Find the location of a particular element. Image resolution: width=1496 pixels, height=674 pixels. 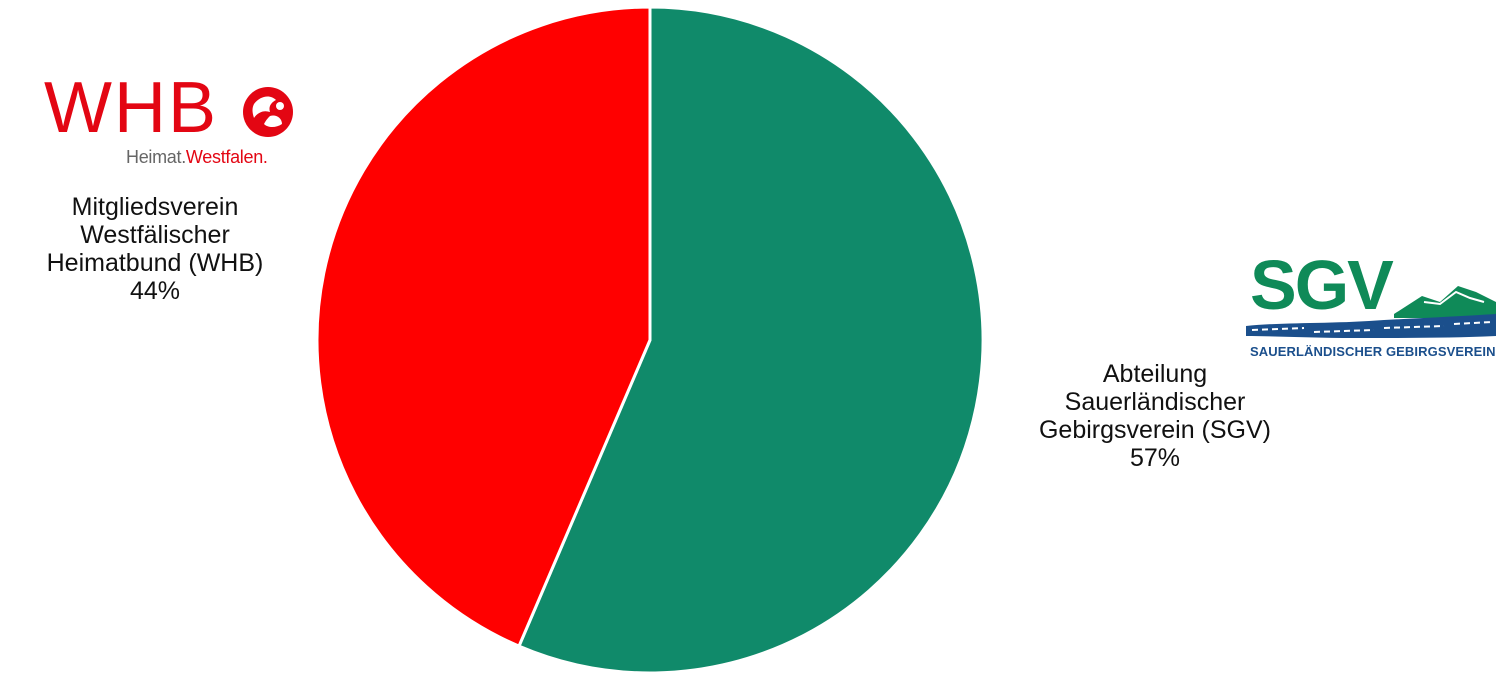

slice-value-label: 57% is located at coordinates (1155, 458).